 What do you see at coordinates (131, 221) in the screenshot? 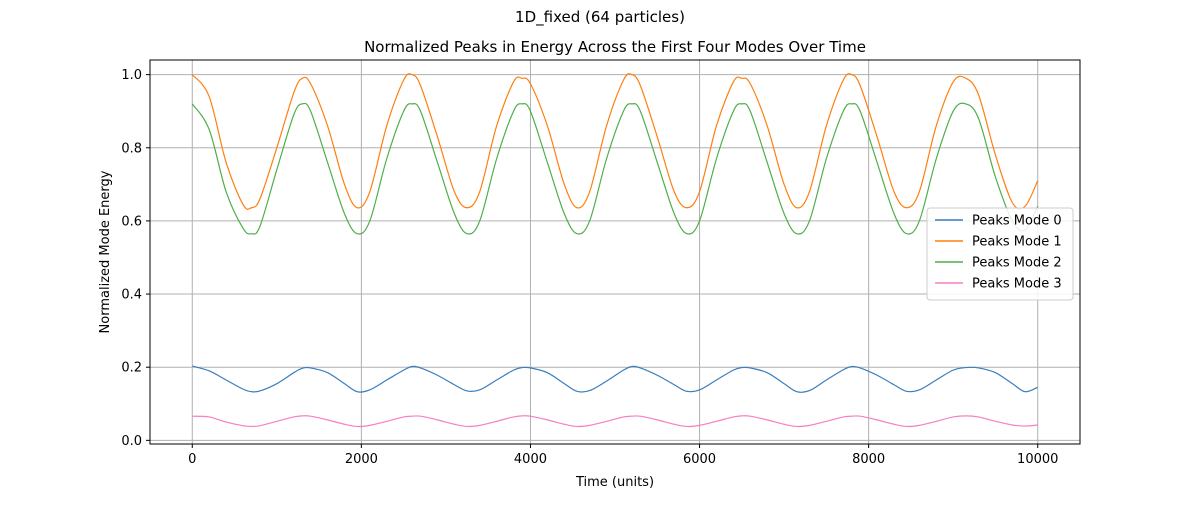
I see `y-tick-label: 0.6` at bounding box center [131, 221].